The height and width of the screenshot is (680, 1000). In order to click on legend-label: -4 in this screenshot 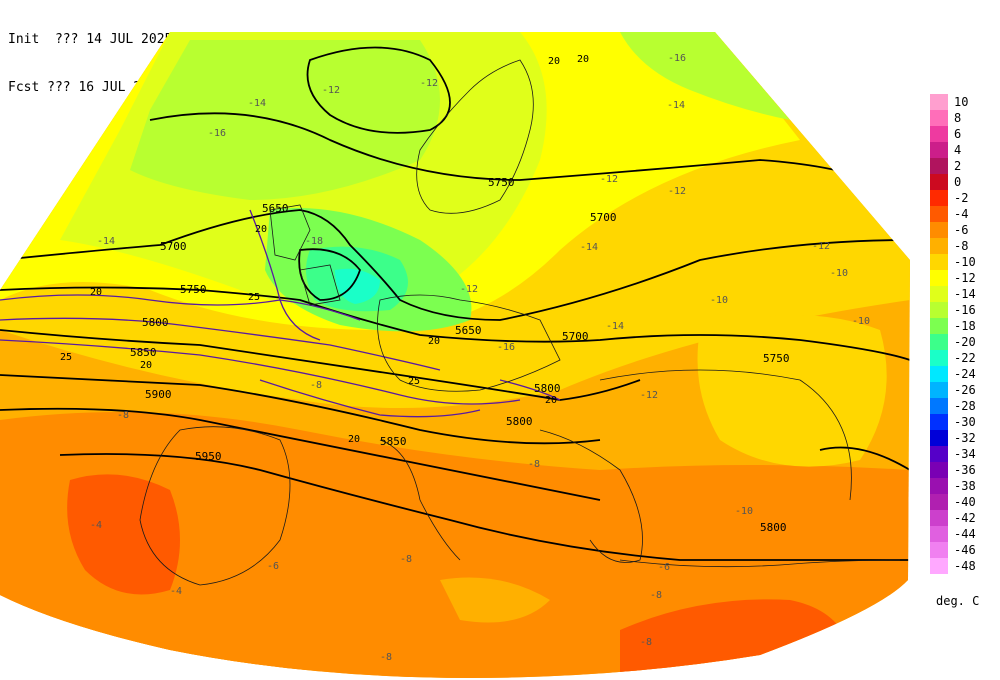, I will do `click(961, 214)`.